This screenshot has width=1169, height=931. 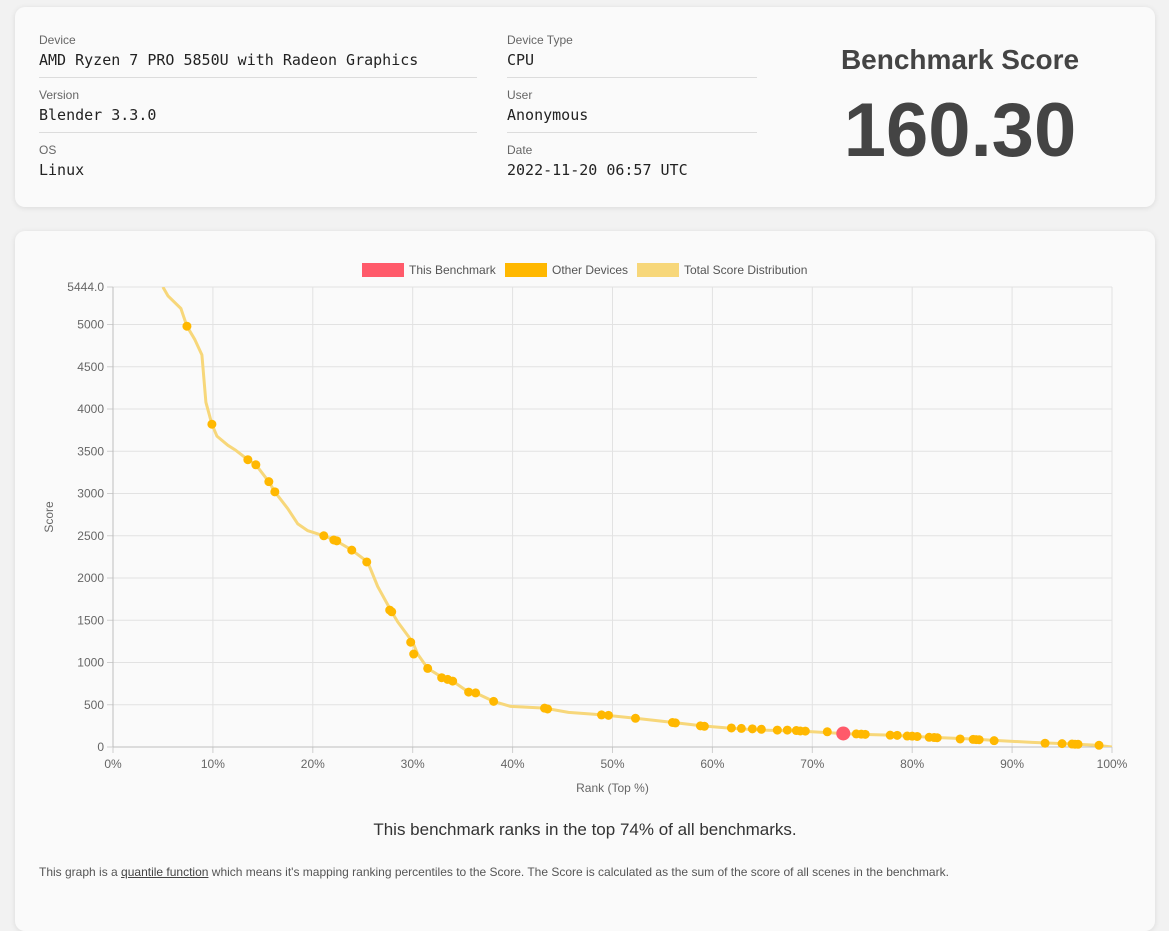 What do you see at coordinates (612, 764) in the screenshot?
I see `x-tick-label: 50%` at bounding box center [612, 764].